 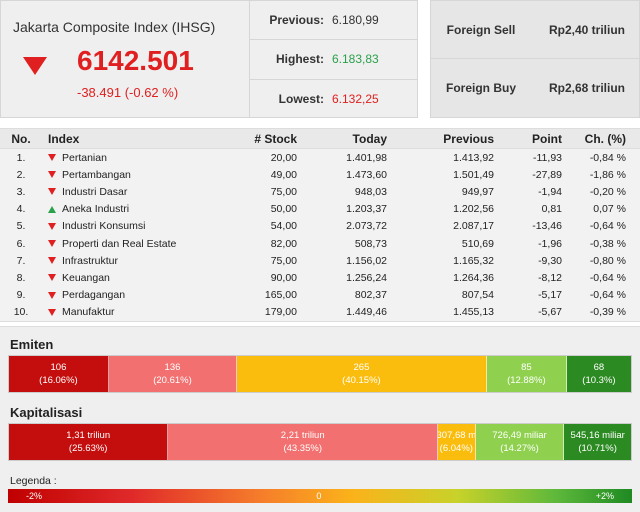 What do you see at coordinates (21, 174) in the screenshot?
I see `row-no: 2.` at bounding box center [21, 174].